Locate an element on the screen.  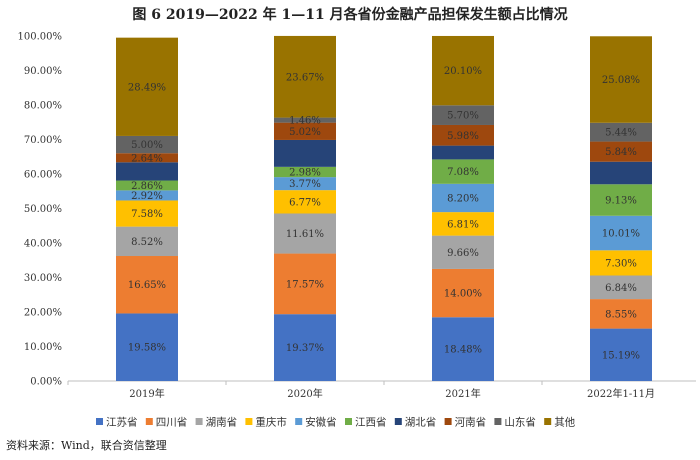
data-label: 16.65% is located at coordinates (147, 285).